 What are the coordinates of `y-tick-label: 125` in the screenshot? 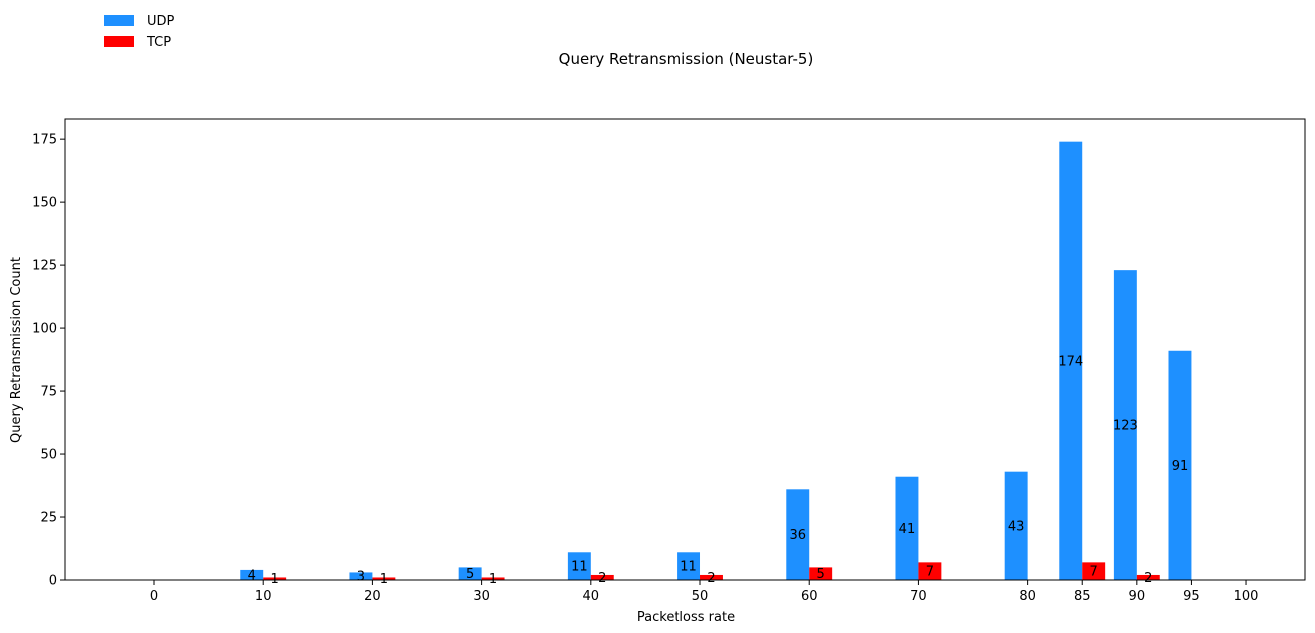 It's located at (44, 266).